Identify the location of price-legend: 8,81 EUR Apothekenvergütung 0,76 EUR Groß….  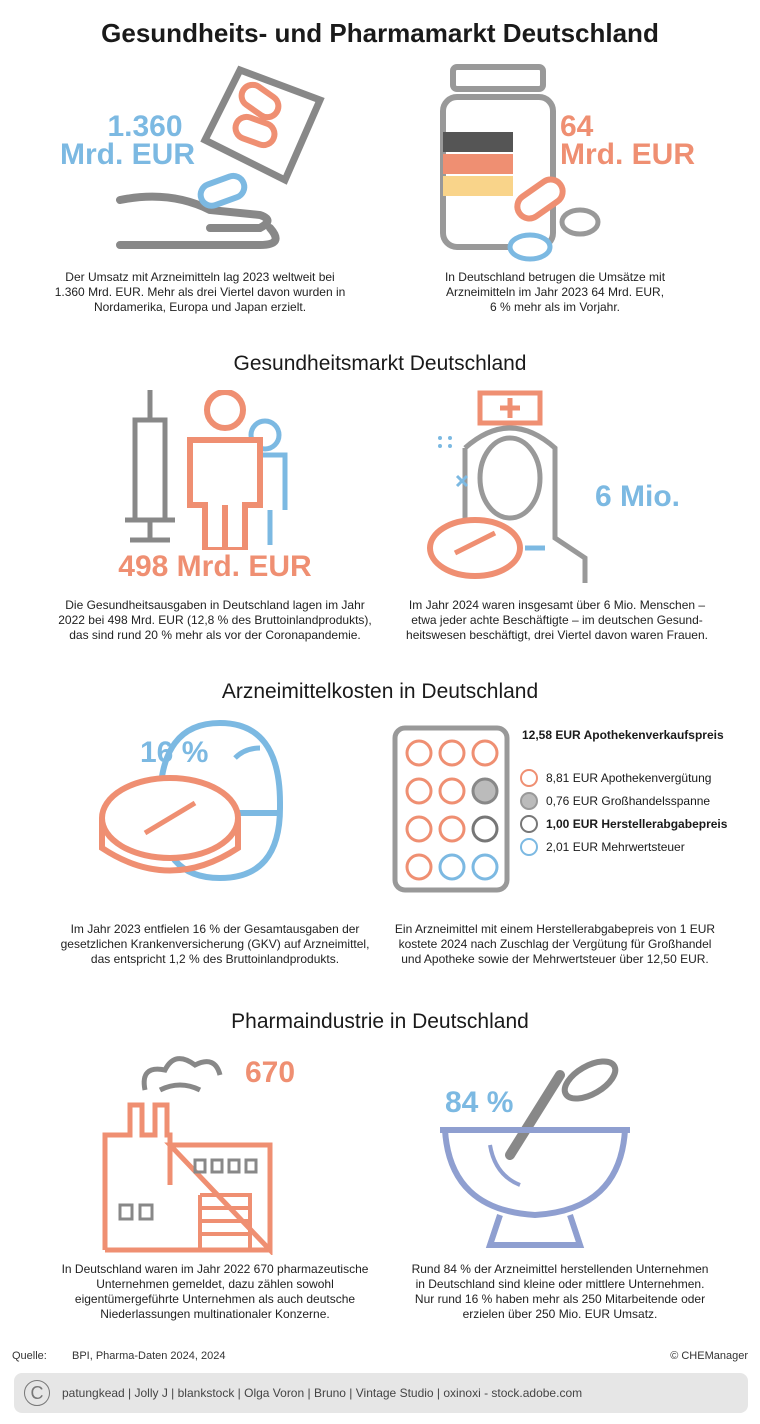
(623, 812).